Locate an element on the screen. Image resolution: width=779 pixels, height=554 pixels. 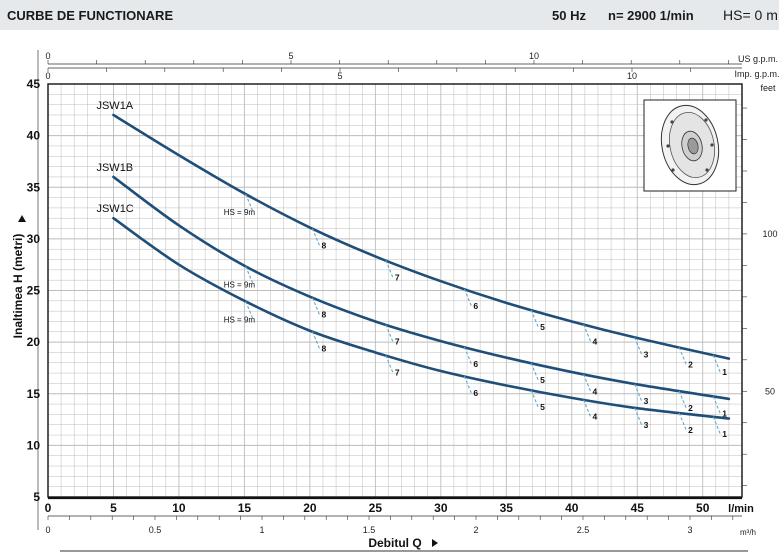
m3h-tick-label: 0.5 is located at coordinates (155, 530).